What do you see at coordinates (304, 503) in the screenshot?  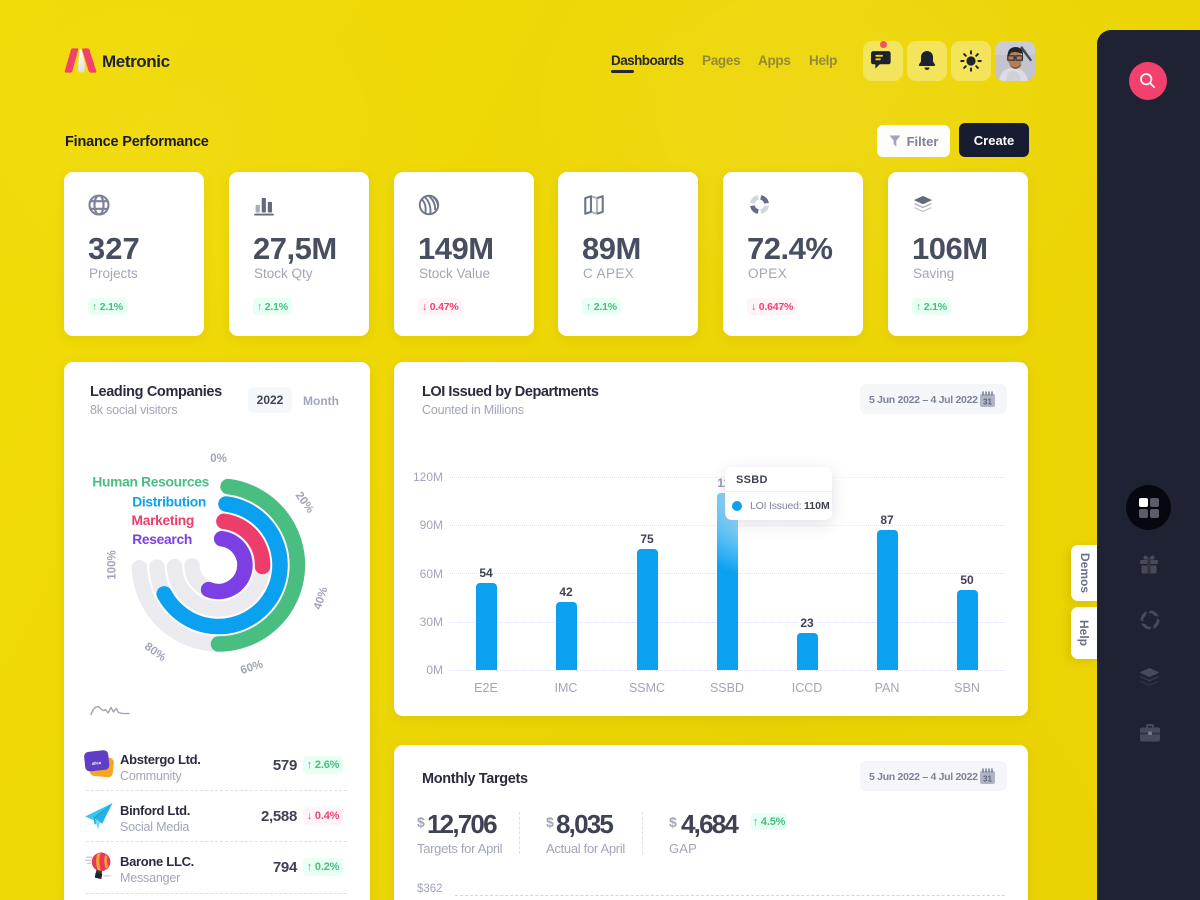 I see `svg-text: 20%` at bounding box center [304, 503].